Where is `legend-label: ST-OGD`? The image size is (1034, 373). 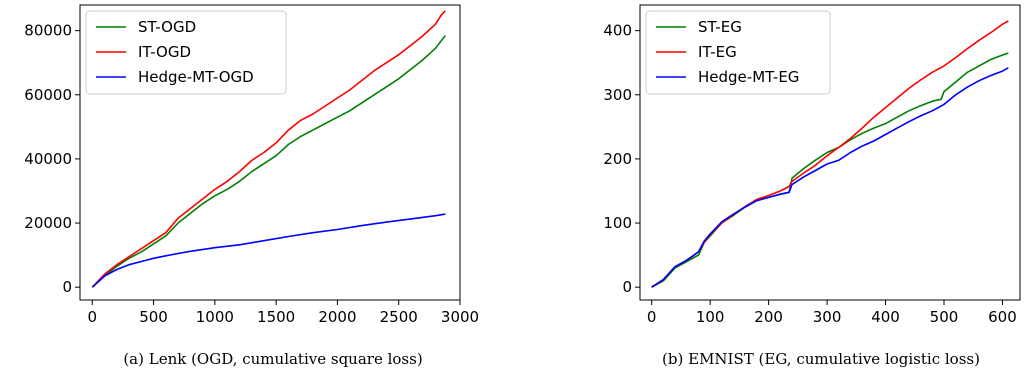
legend-label: ST-OGD is located at coordinates (167, 27).